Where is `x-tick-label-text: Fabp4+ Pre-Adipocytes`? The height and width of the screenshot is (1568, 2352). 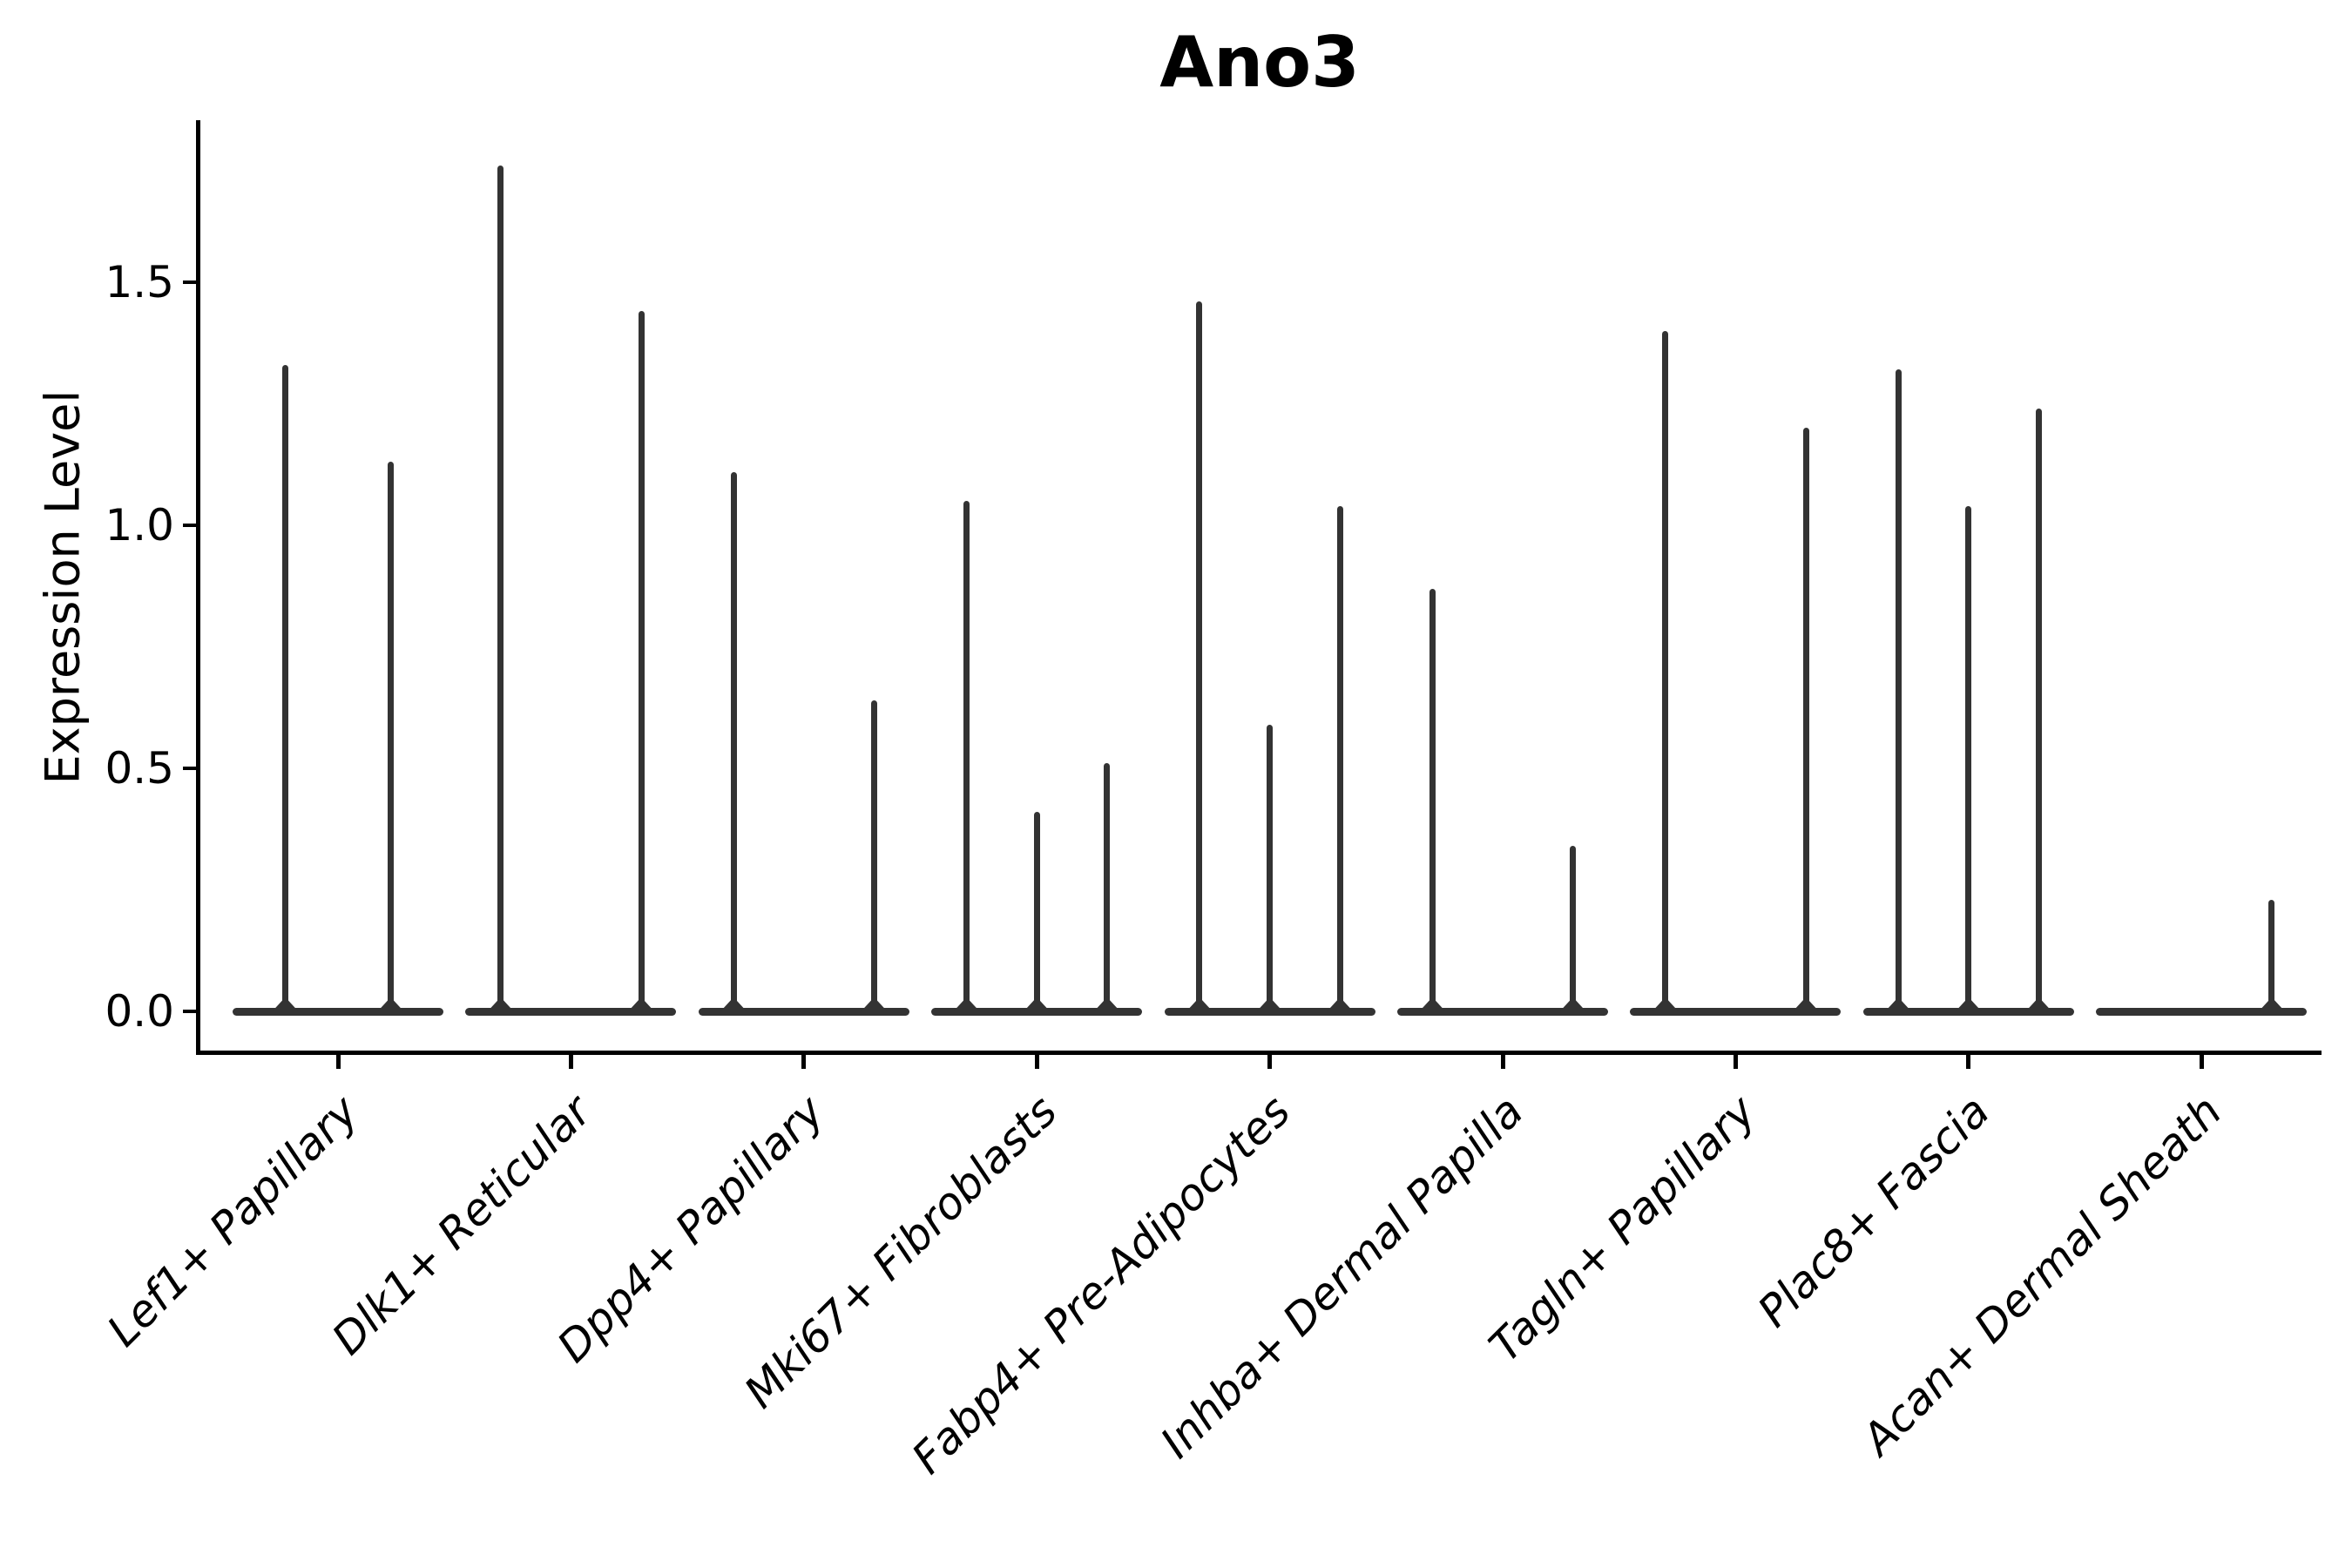 x-tick-label-text: Fabp4+ Pre-Adipocytes is located at coordinates (1101, 1284).